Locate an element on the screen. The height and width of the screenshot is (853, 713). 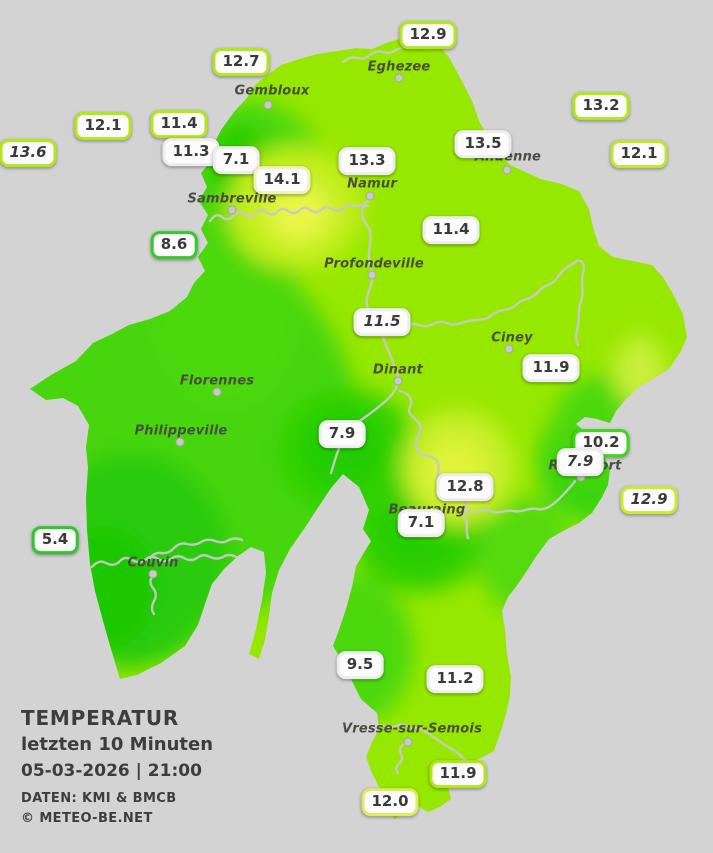
city-label-gembloux: Gembloux is located at coordinates (272, 91).